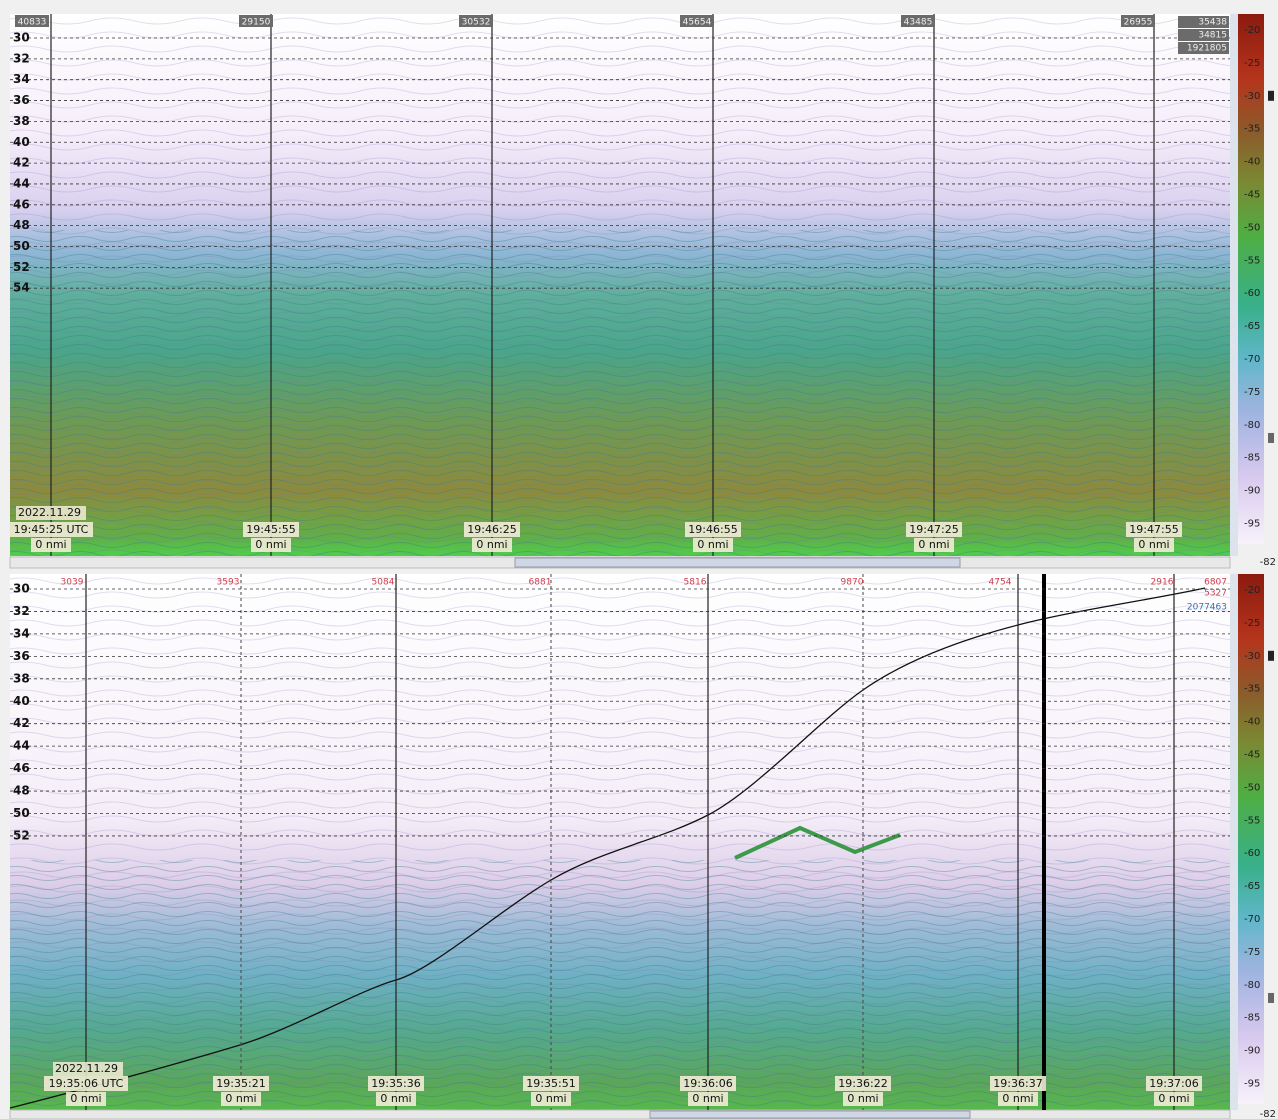 This screenshot has height=1119, width=1278. What do you see at coordinates (1252, 30) in the screenshot?
I see `scale-label: -20` at bounding box center [1252, 30].